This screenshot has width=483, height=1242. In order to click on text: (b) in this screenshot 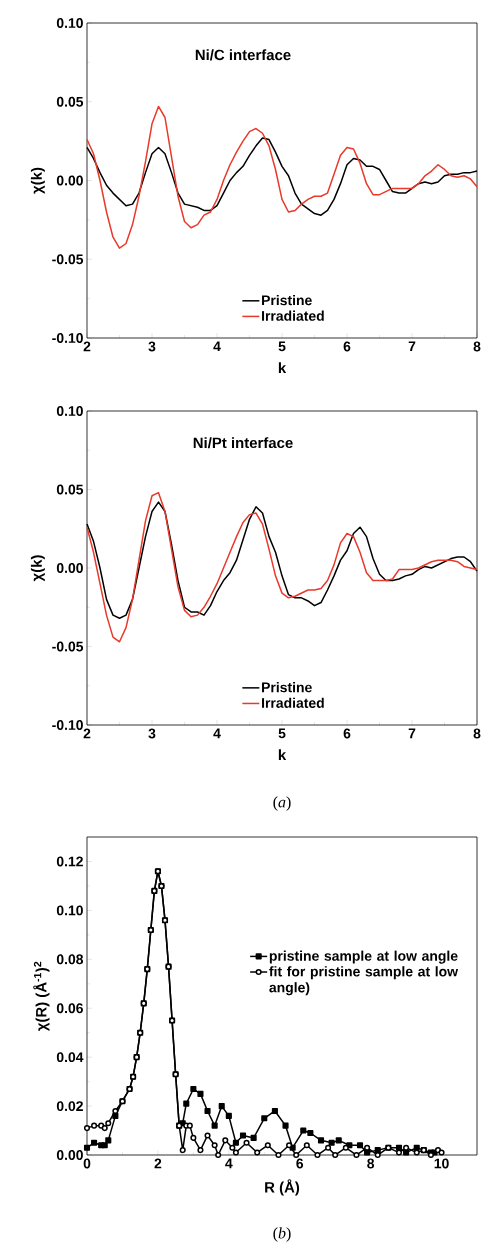, I will do `click(282, 1234)`.